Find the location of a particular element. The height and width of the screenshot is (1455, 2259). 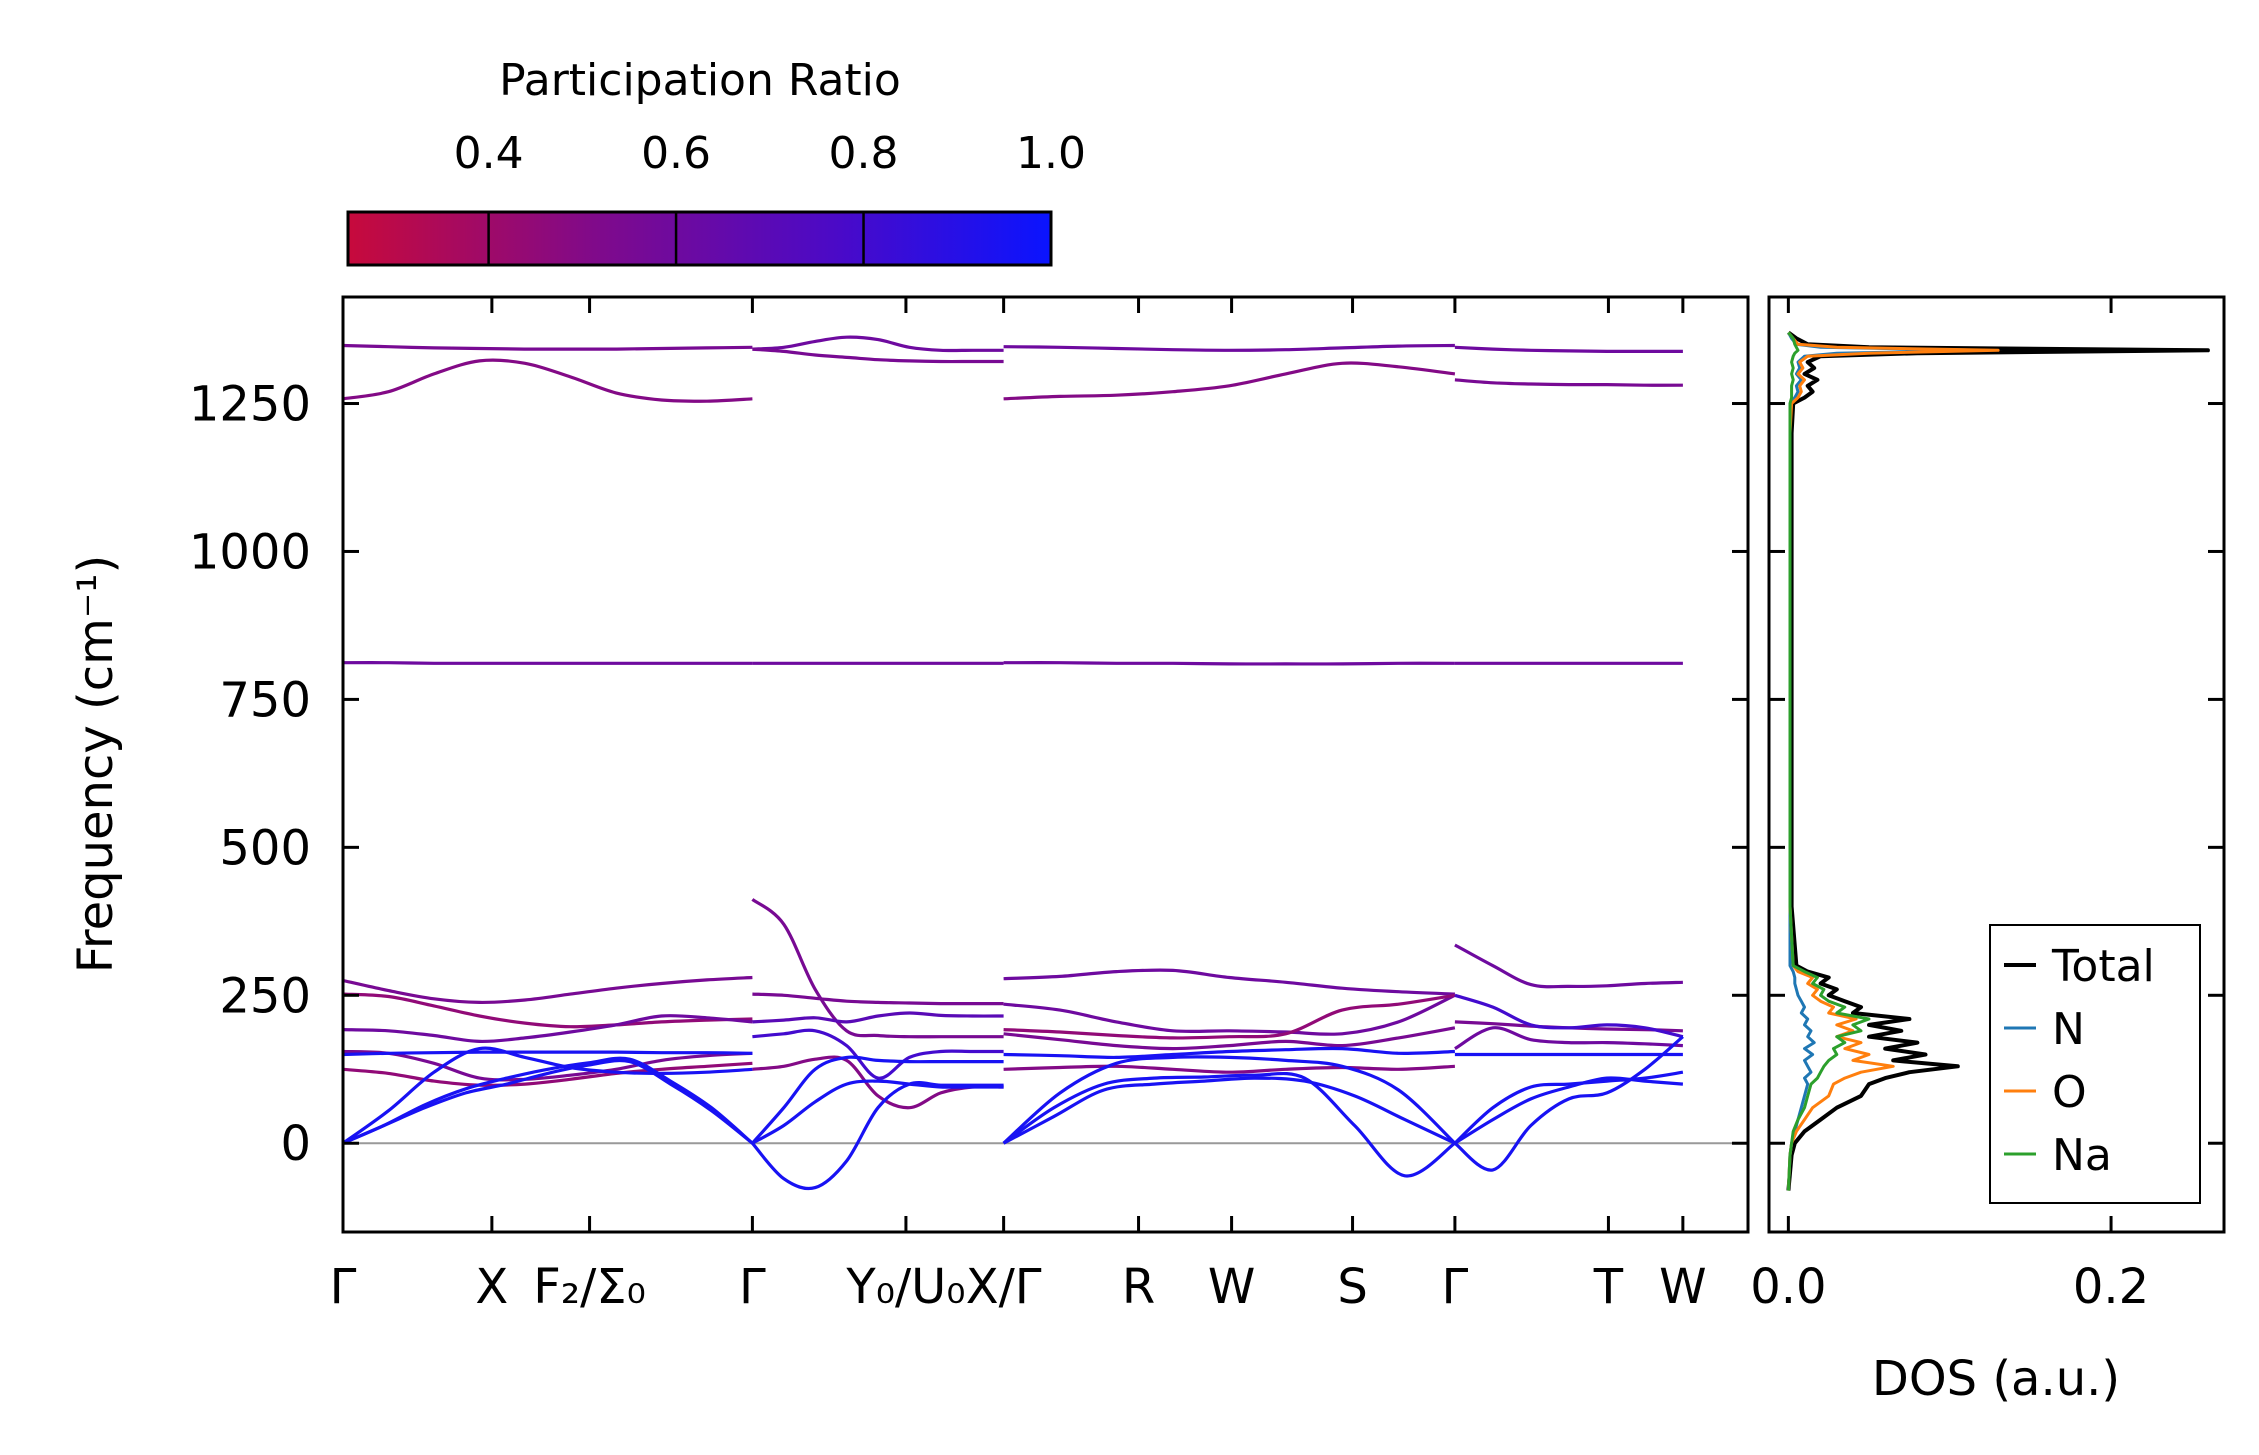

legend-label-o: O is located at coordinates (2069, 1092).